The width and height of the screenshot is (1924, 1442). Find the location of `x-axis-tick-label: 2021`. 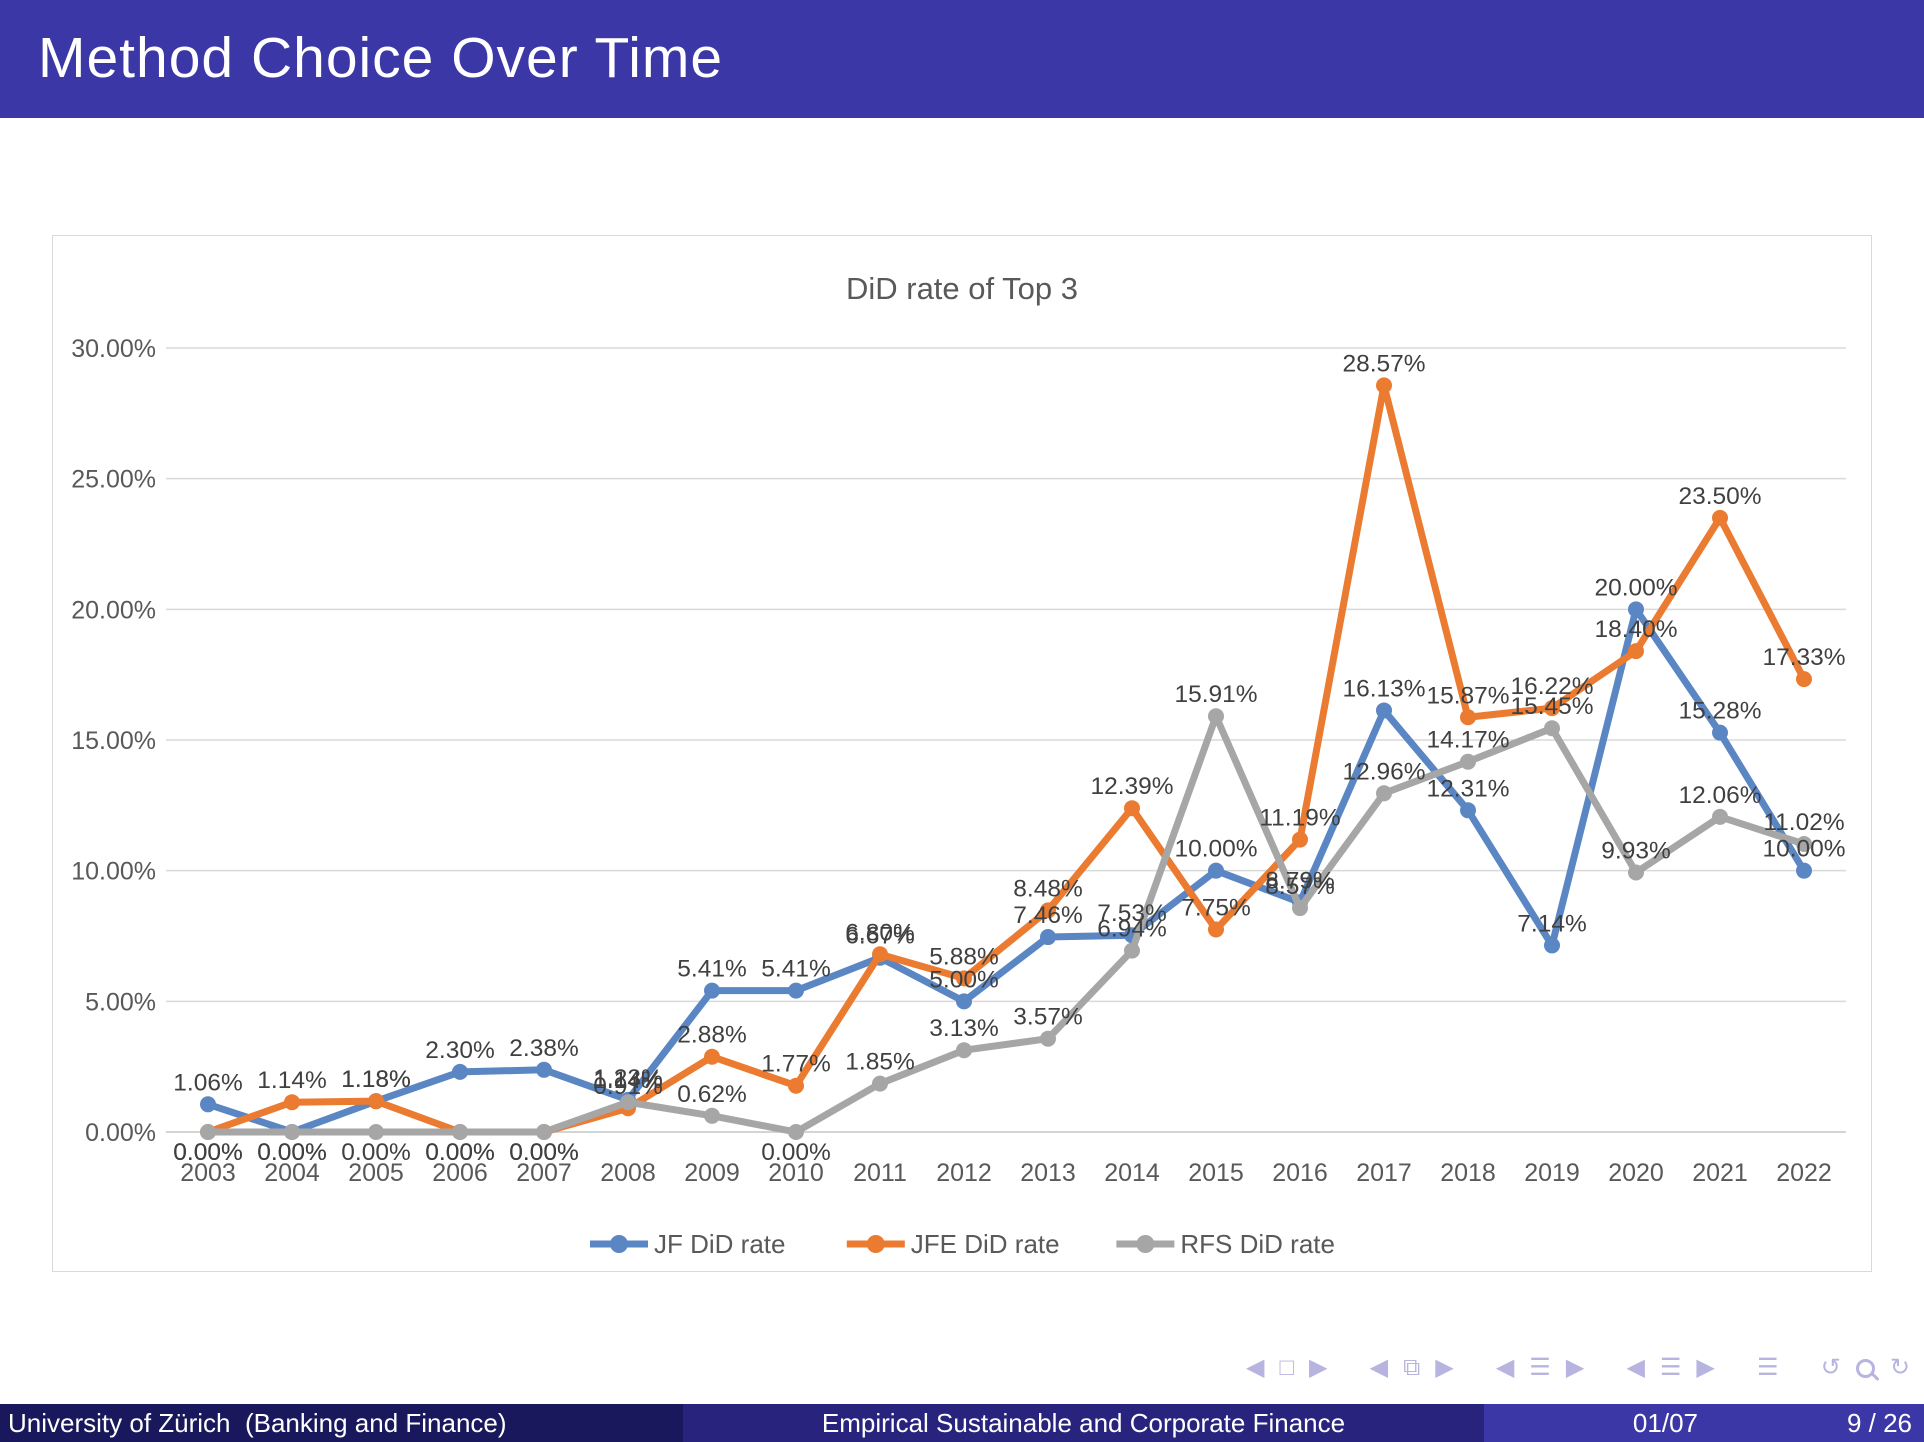

x-axis-tick-label: 2021 is located at coordinates (1720, 1173).